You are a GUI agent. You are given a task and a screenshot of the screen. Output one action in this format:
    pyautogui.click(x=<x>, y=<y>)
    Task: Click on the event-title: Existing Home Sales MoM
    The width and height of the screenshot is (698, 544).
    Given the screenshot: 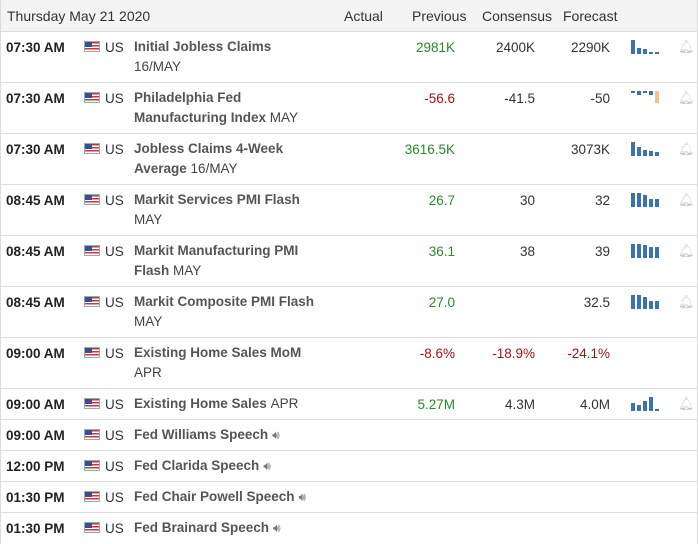 What is the action you would take?
    pyautogui.click(x=218, y=352)
    